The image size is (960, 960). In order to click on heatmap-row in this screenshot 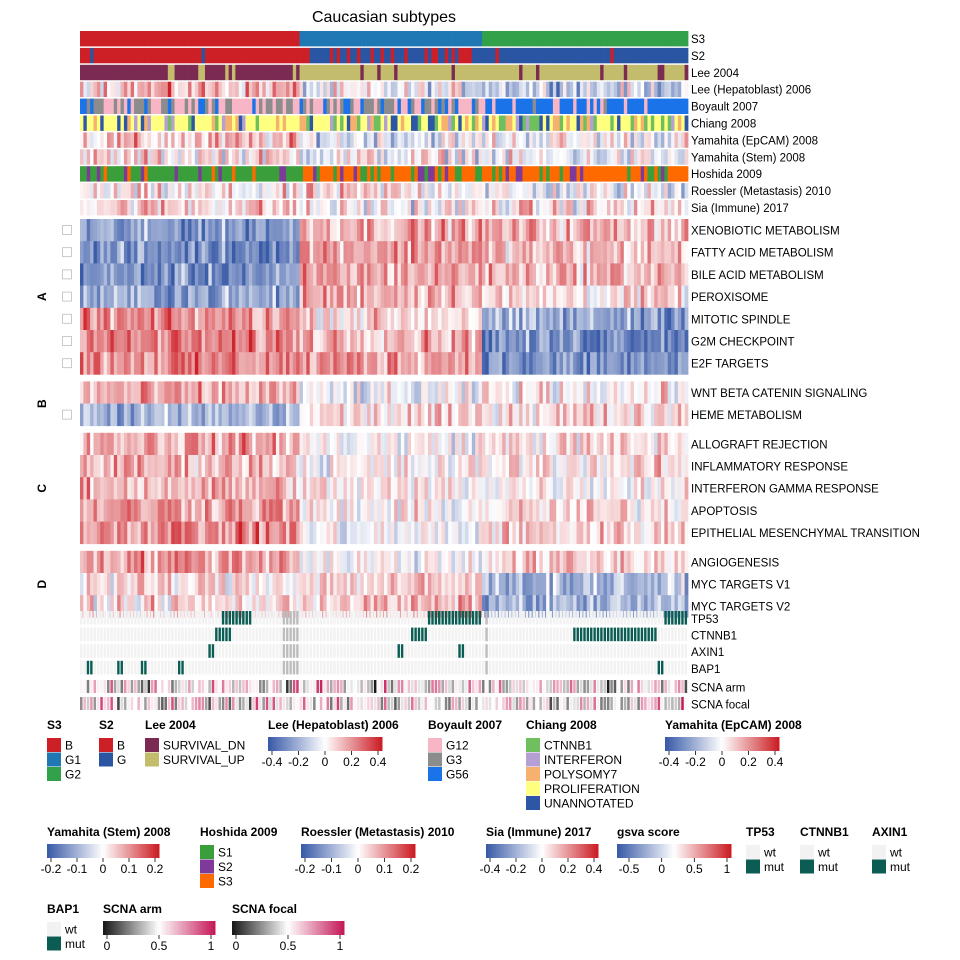, I will do `click(384, 444)`.